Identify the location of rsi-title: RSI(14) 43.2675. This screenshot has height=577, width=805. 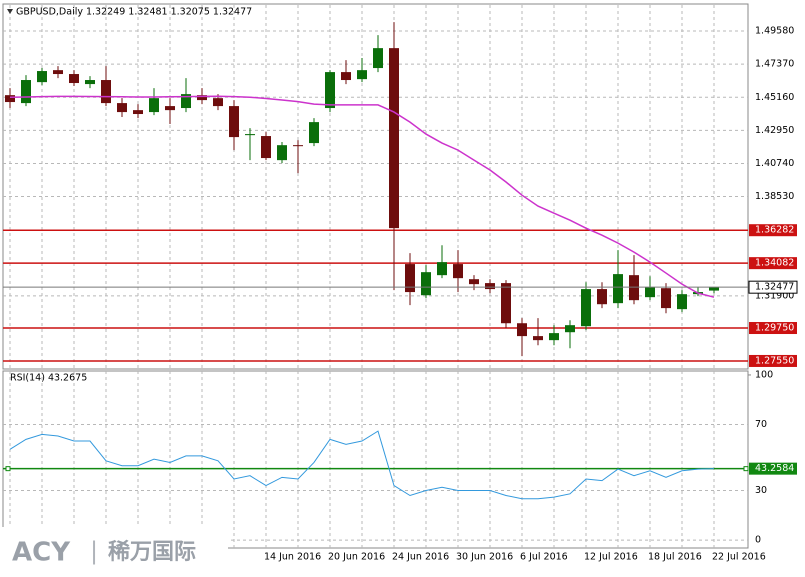
(48, 378).